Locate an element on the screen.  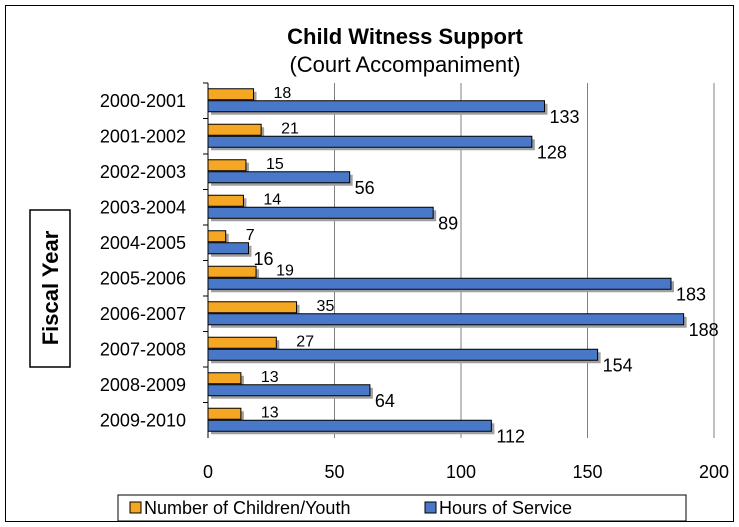
data-label-hours: 16 is located at coordinates (263, 259).